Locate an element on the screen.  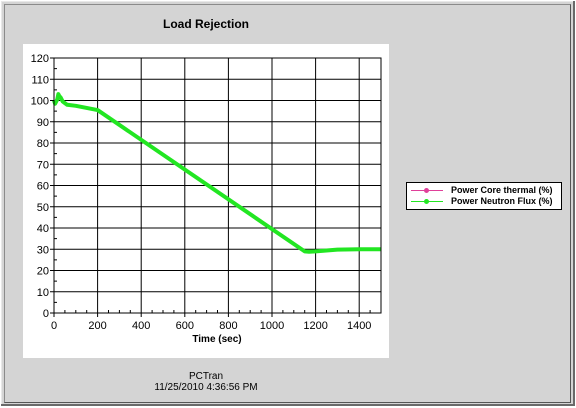
x-tick-label: 600 is located at coordinates (185, 326).